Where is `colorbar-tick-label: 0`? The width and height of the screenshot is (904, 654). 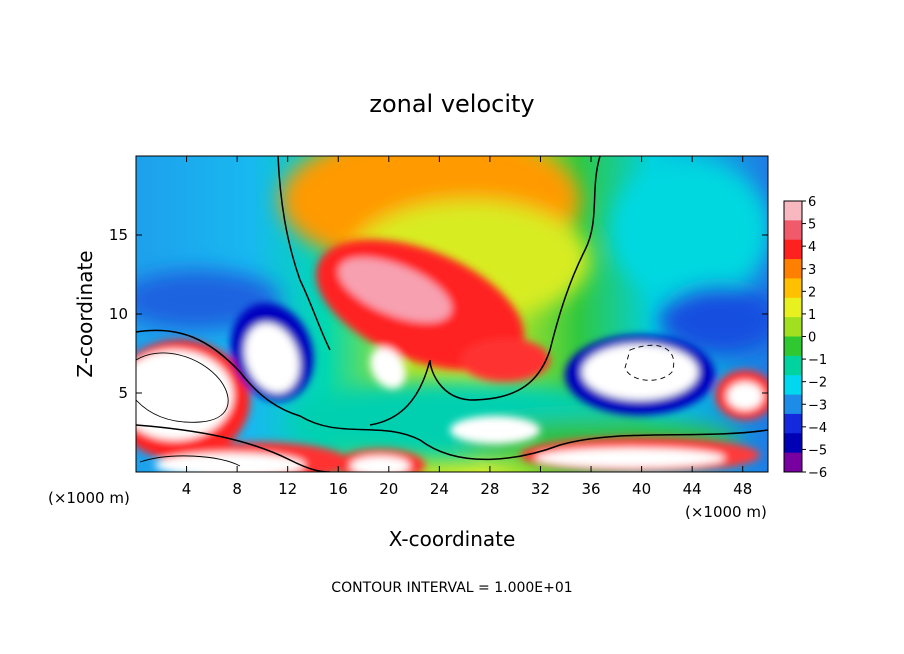
colorbar-tick-label: 0 is located at coordinates (812, 338).